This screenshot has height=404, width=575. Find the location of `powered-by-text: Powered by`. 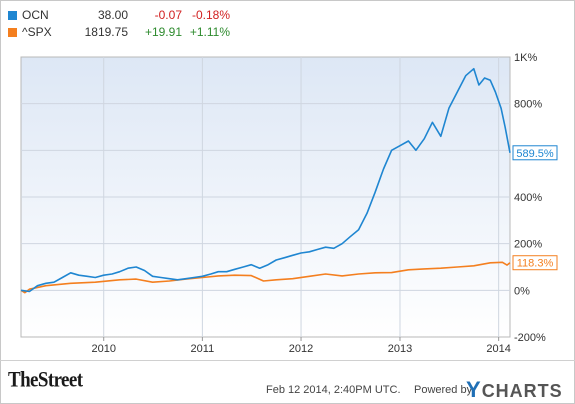

powered-by-text: Powered by is located at coordinates (443, 390).